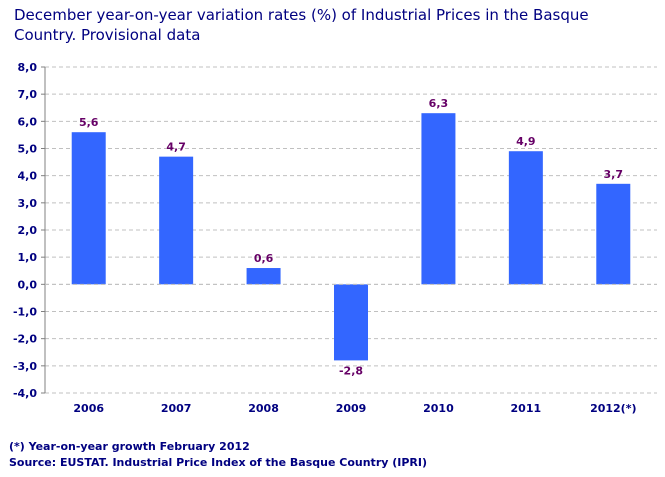  I want to click on x-tick-label: 2009, so click(351, 408).